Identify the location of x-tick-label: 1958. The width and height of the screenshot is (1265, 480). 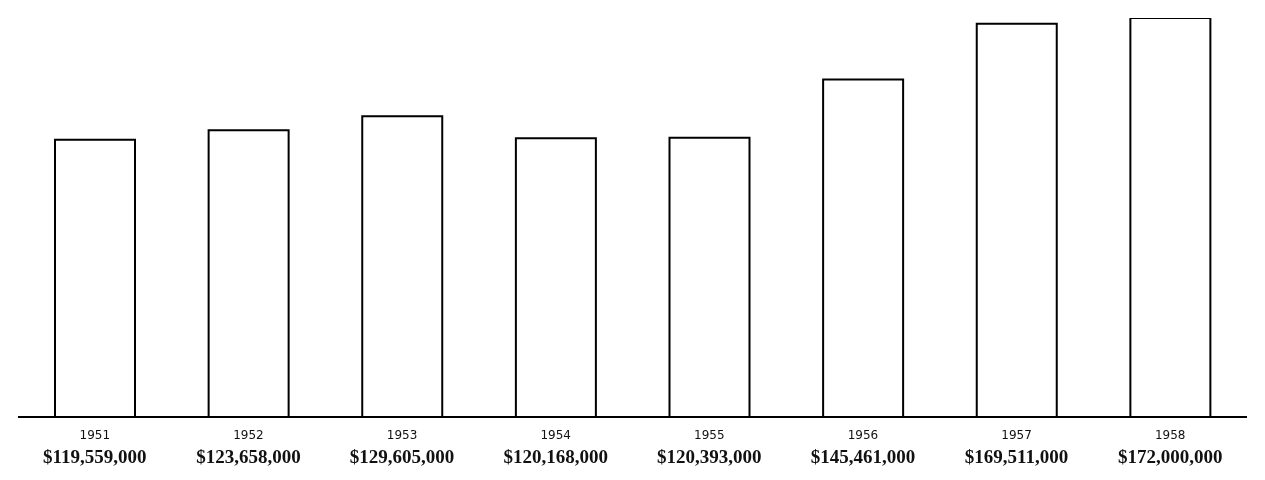
(1170, 435).